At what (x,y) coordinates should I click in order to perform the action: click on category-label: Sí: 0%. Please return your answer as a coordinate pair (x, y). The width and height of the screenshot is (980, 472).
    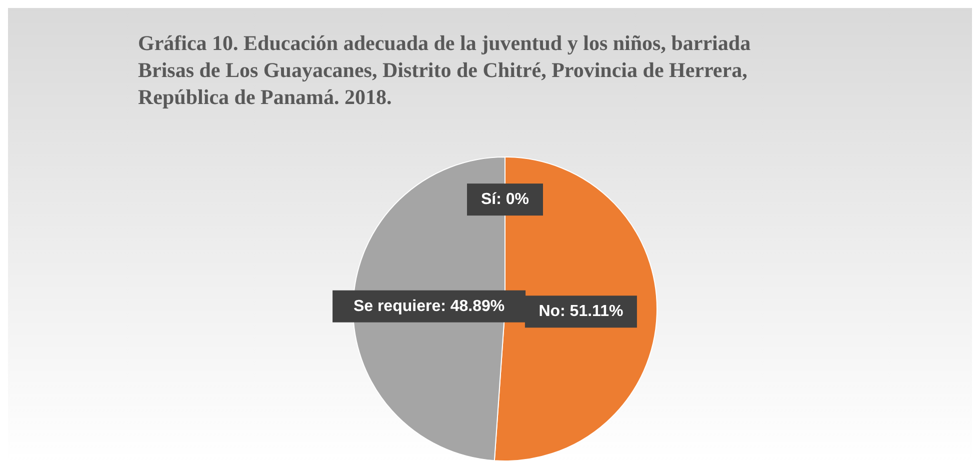
    Looking at the image, I should click on (505, 199).